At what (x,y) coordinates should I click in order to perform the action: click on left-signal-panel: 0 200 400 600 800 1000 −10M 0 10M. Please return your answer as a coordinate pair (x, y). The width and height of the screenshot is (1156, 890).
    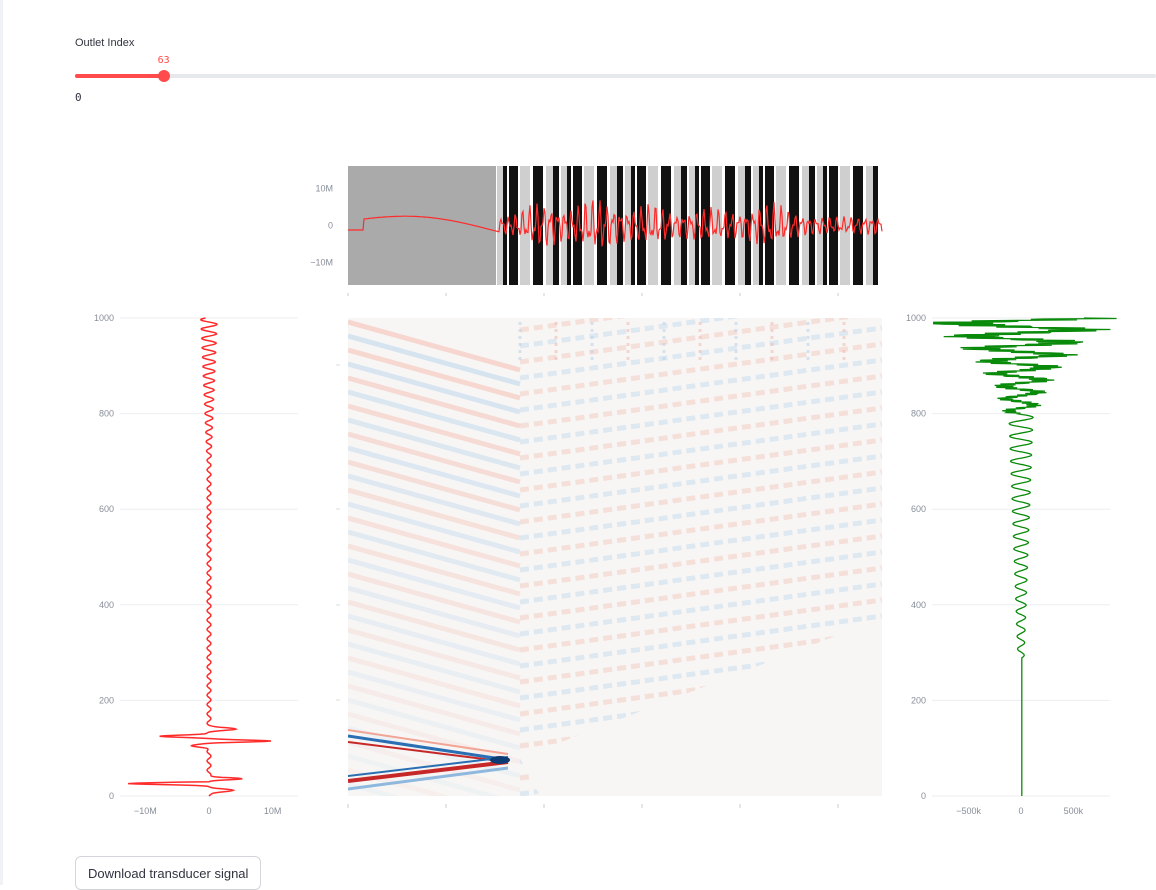
    Looking at the image, I should click on (196, 564).